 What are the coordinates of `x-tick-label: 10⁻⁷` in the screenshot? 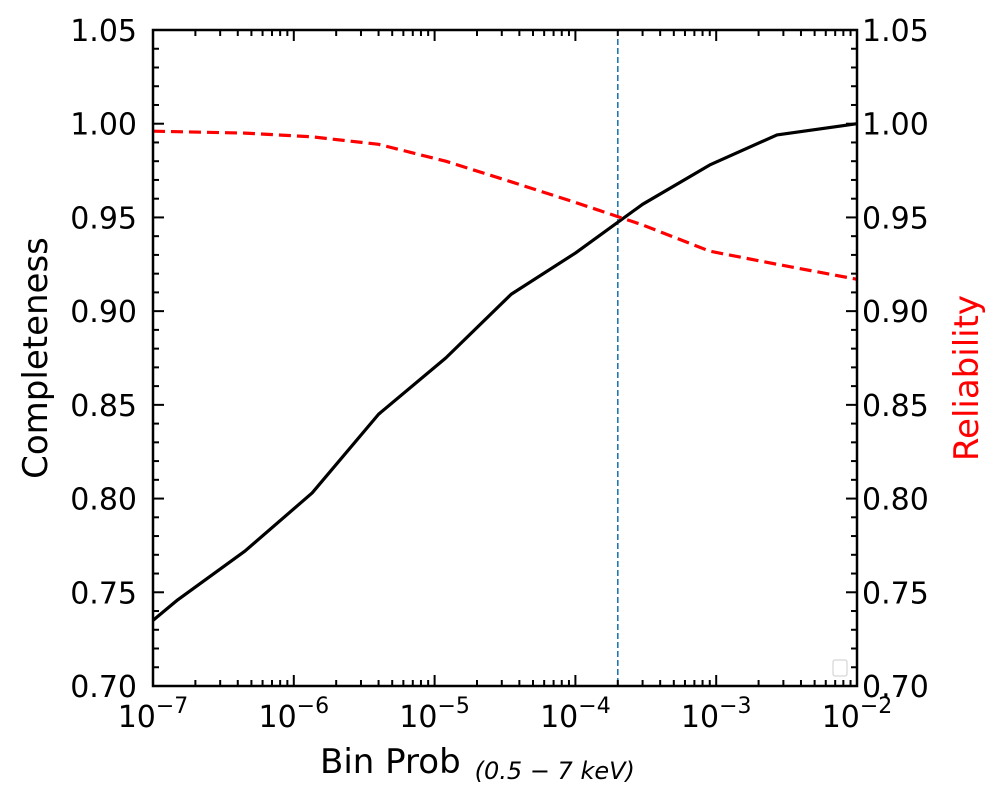 It's located at (153, 714).